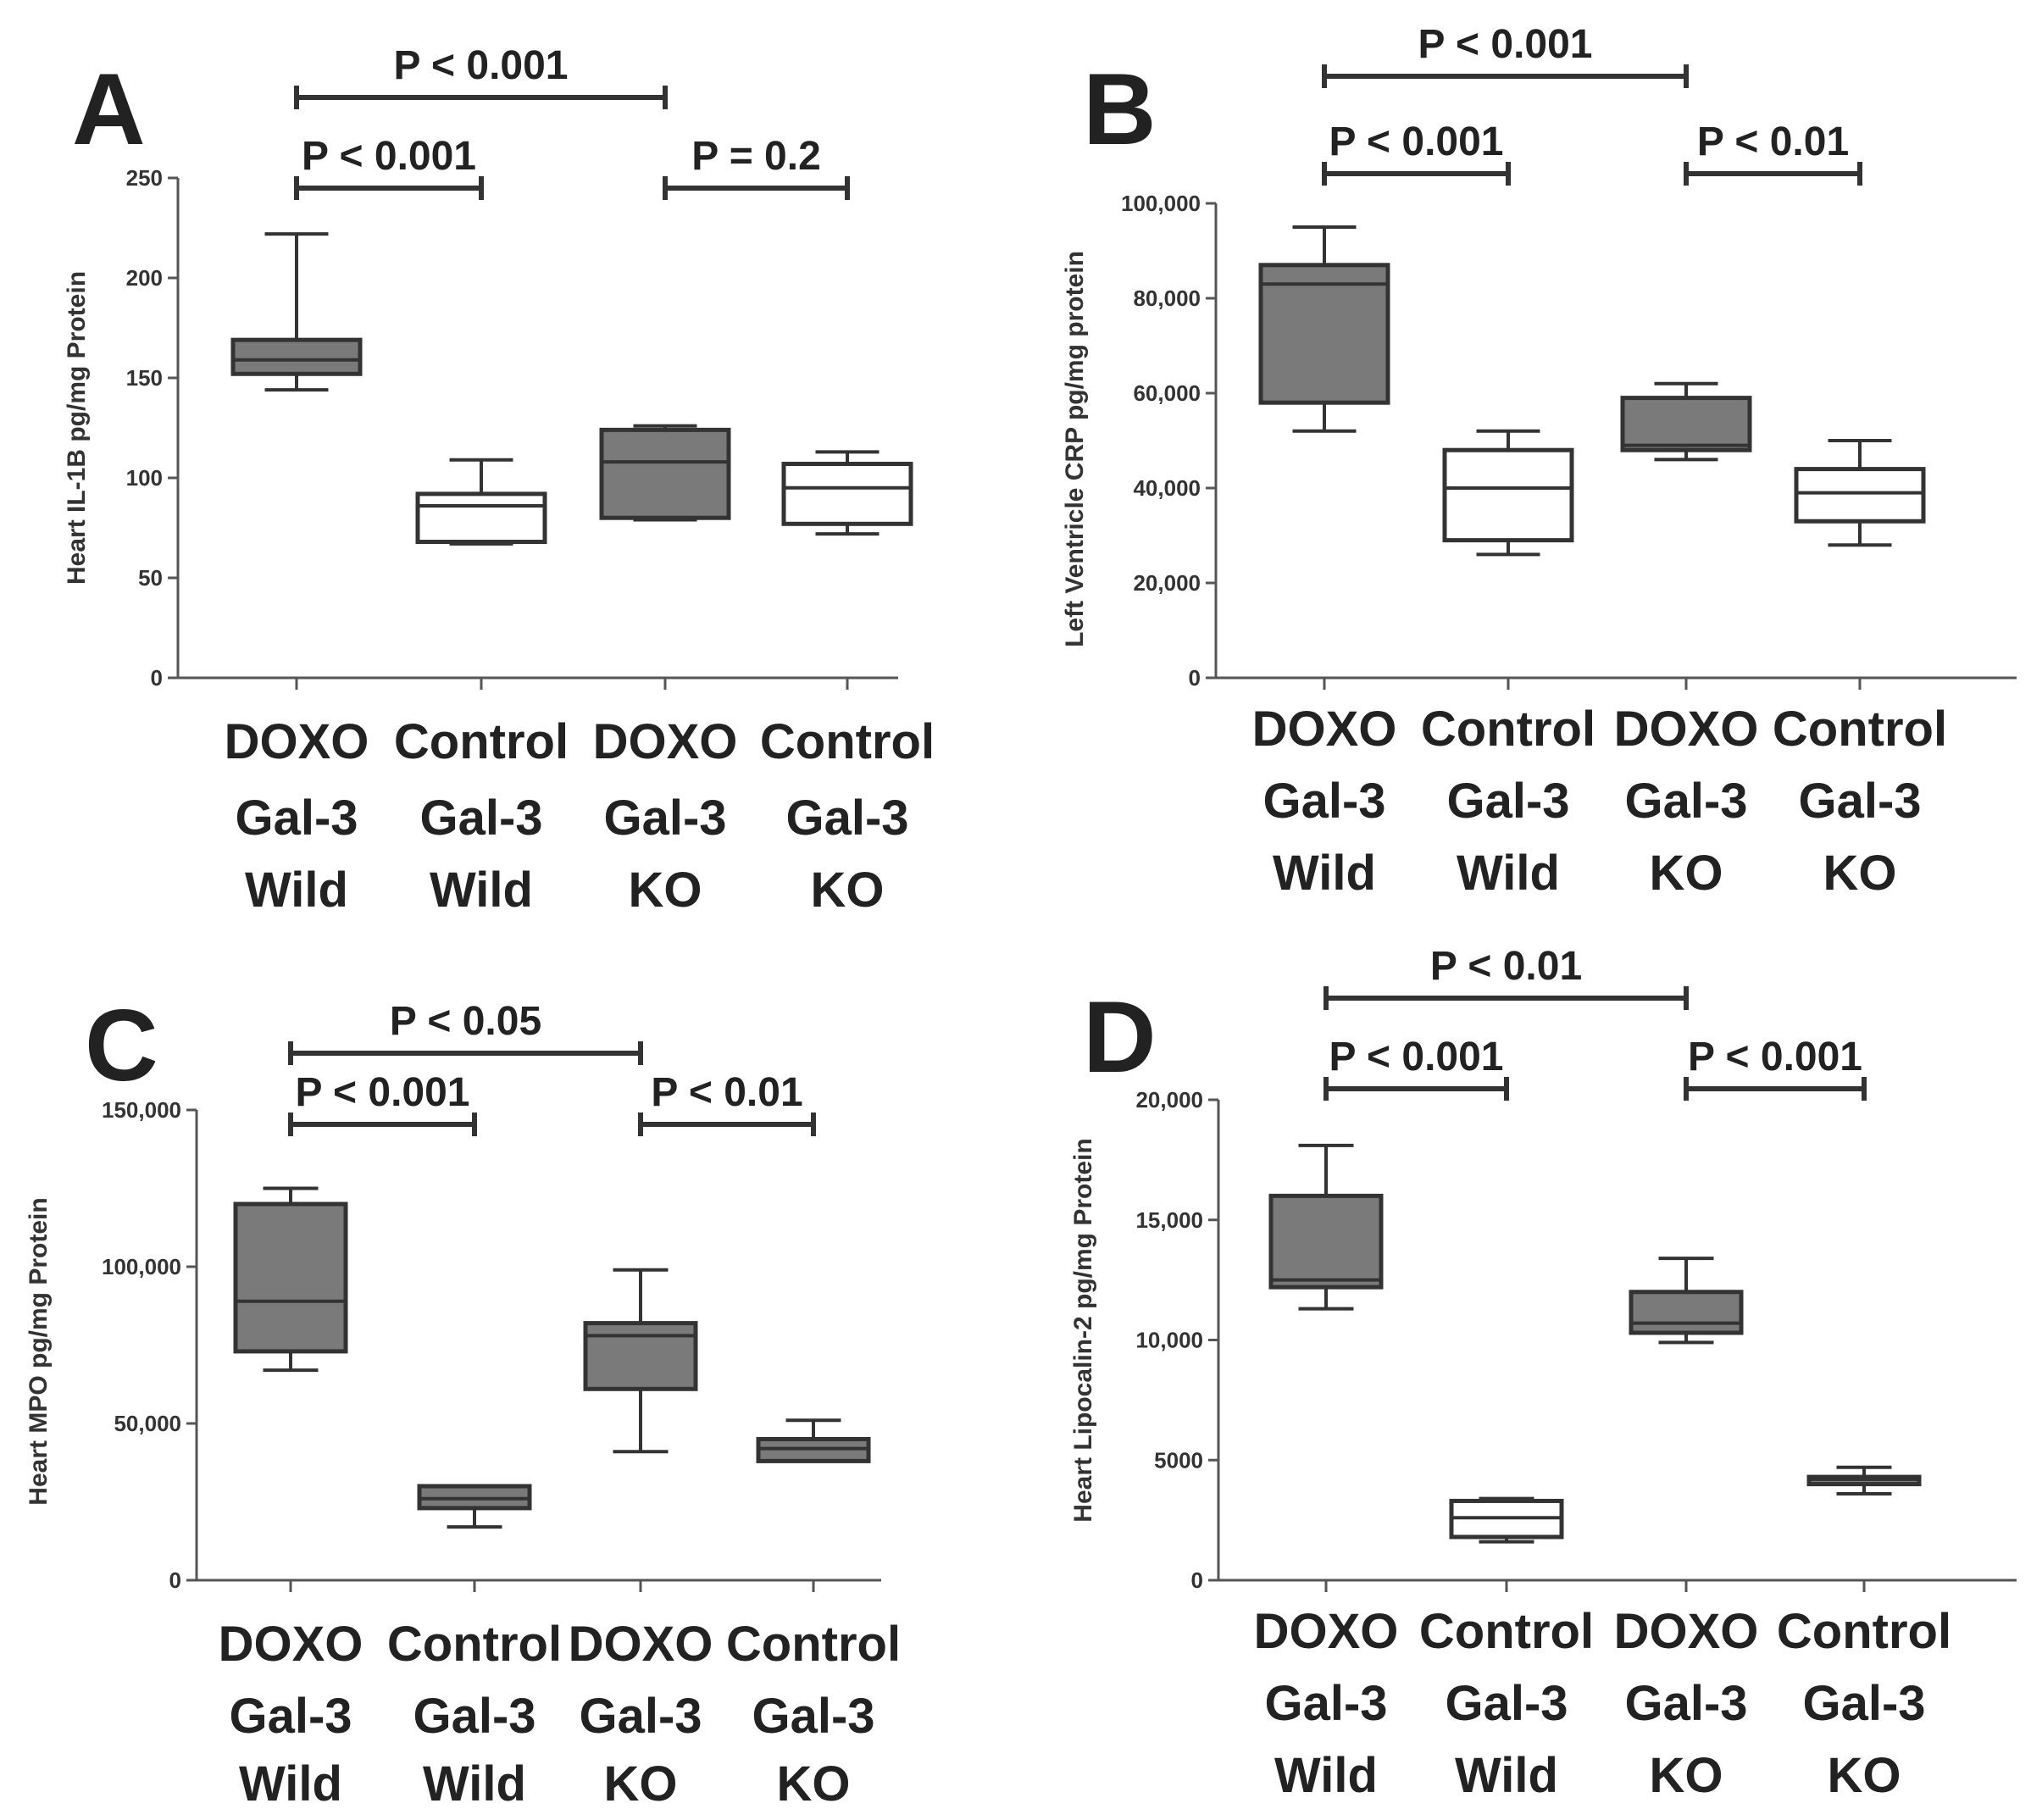 The width and height of the screenshot is (2031, 1820). Describe the element at coordinates (39, 1351) in the screenshot. I see `y-axis-label: Heart MPO pg/mg Protein` at that location.